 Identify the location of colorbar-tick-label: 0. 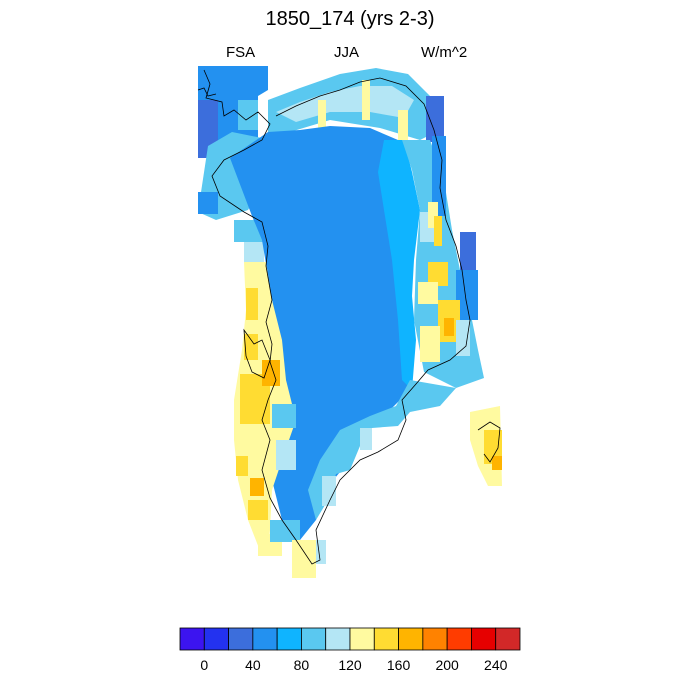
(204, 665).